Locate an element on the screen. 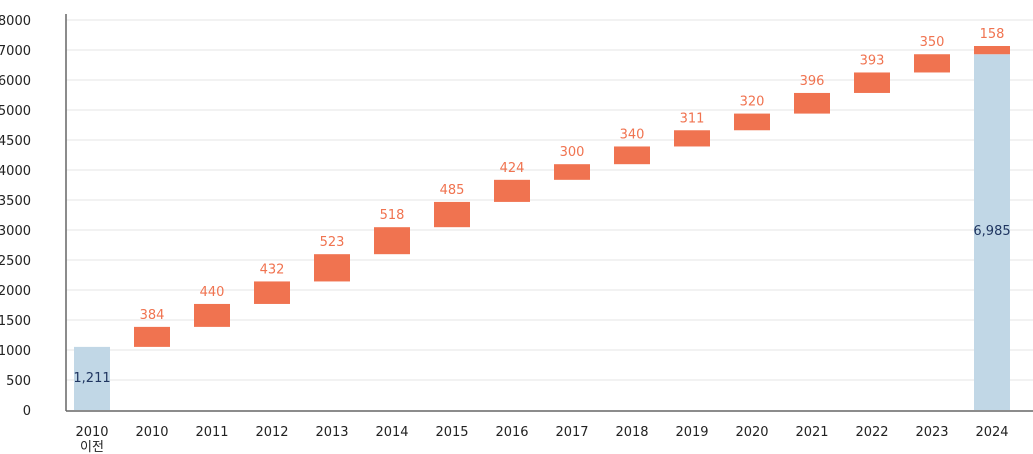 The image size is (1033, 454). total-value-label: 6,985 is located at coordinates (991, 231).